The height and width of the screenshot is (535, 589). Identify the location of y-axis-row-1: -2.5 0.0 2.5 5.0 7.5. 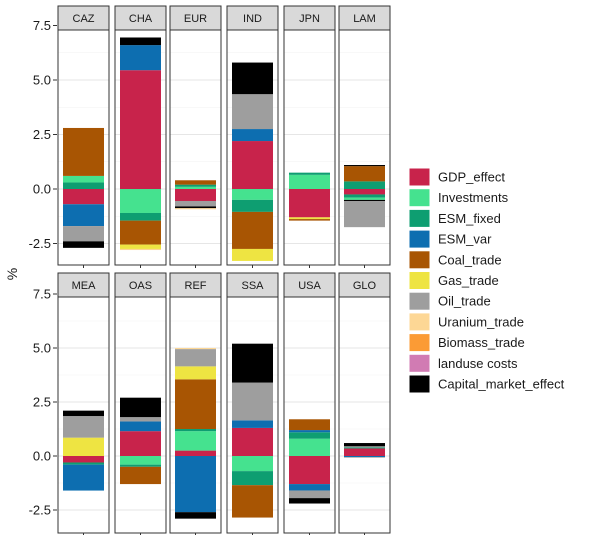
(43, 402).